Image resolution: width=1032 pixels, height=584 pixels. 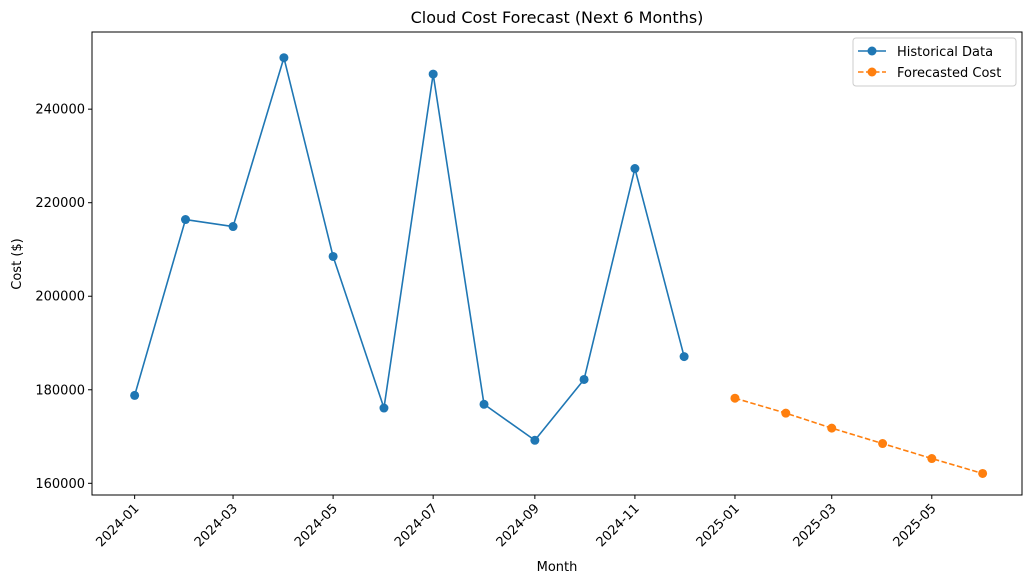 I want to click on x-axis-title: Month, so click(x=557, y=567).